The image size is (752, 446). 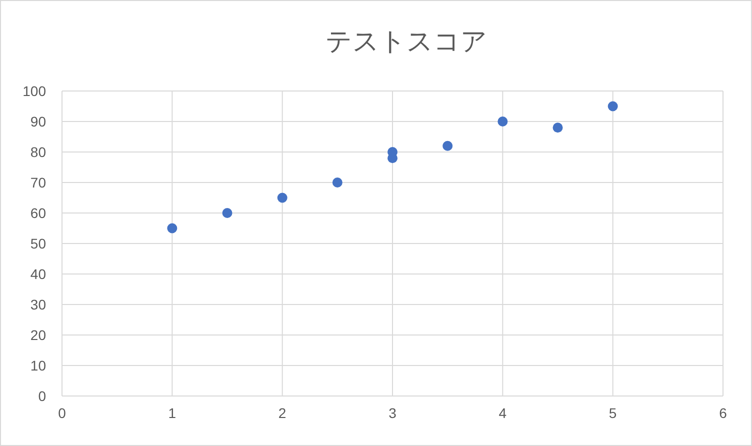 I want to click on y-tick-label: 40, so click(x=38, y=274).